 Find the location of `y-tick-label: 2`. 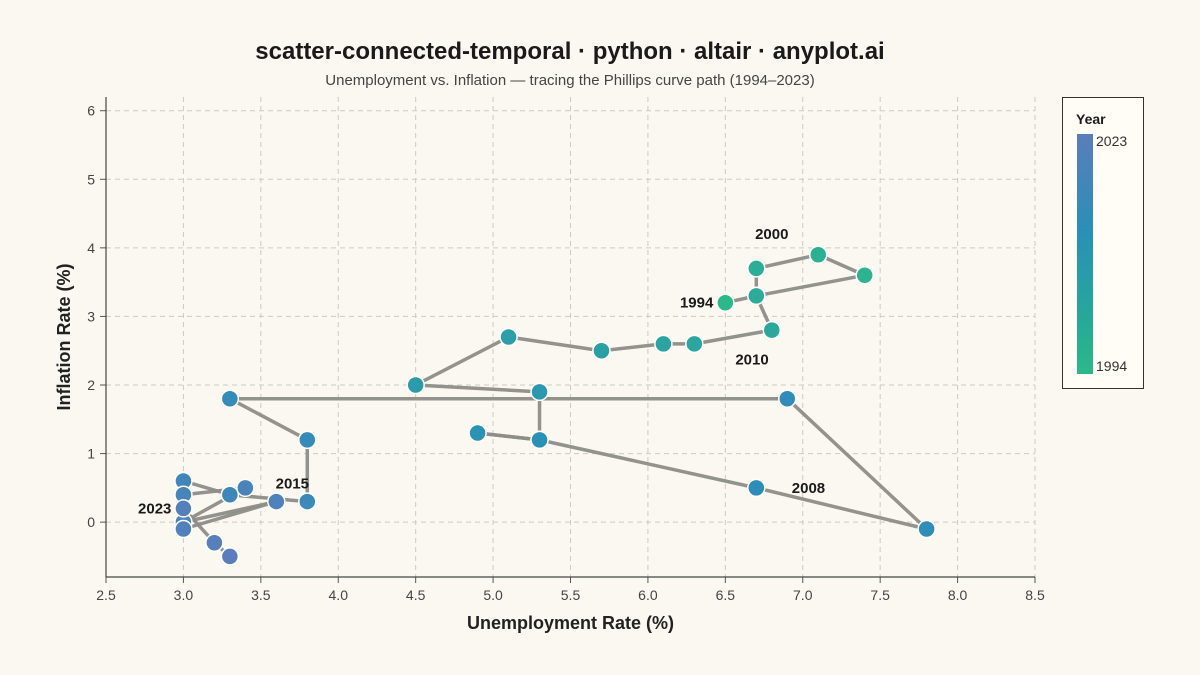

y-tick-label: 2 is located at coordinates (91, 385).